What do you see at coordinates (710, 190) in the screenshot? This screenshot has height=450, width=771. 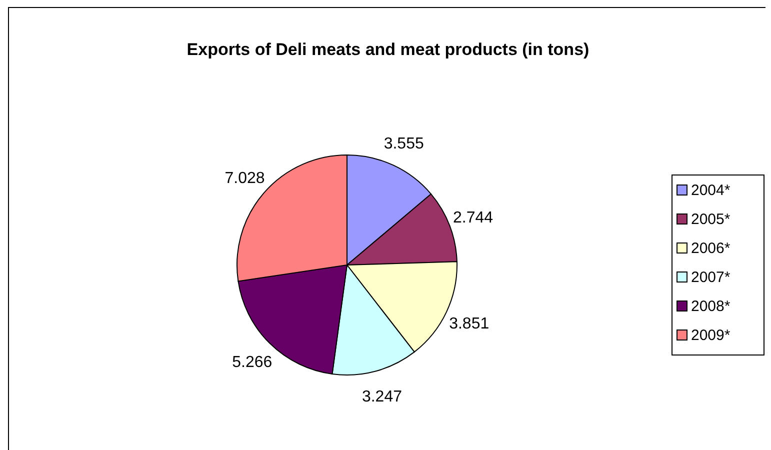 I see `legend-label: 2004*` at bounding box center [710, 190].